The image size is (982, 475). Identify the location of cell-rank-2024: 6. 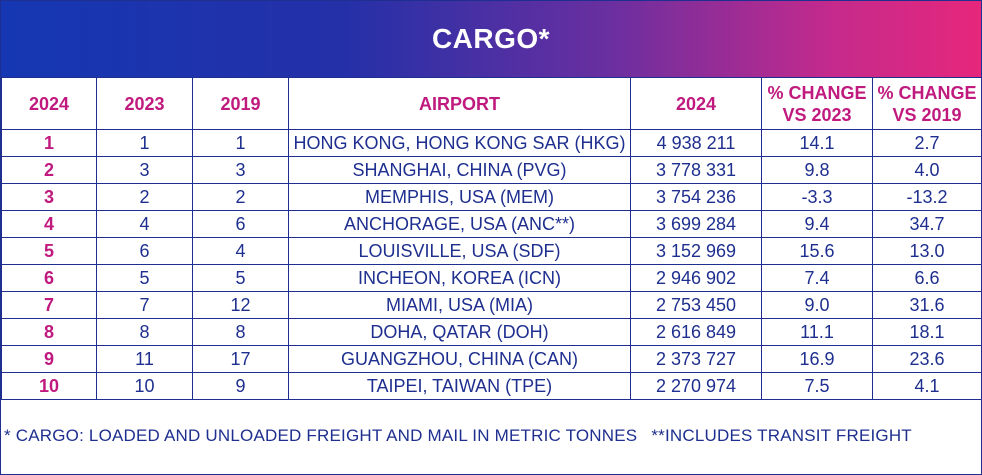
(49, 278).